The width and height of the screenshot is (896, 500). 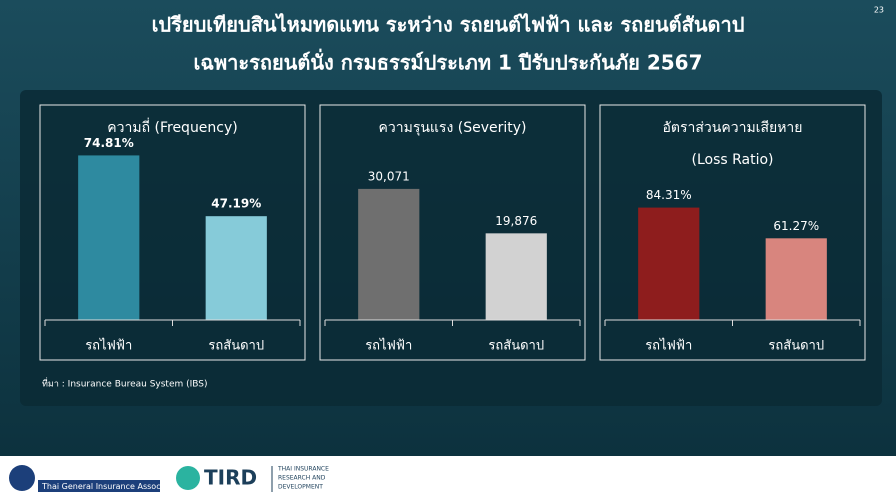 I want to click on source: ที่มา : Insurance Bureau System (IBS), so click(x=125, y=383).